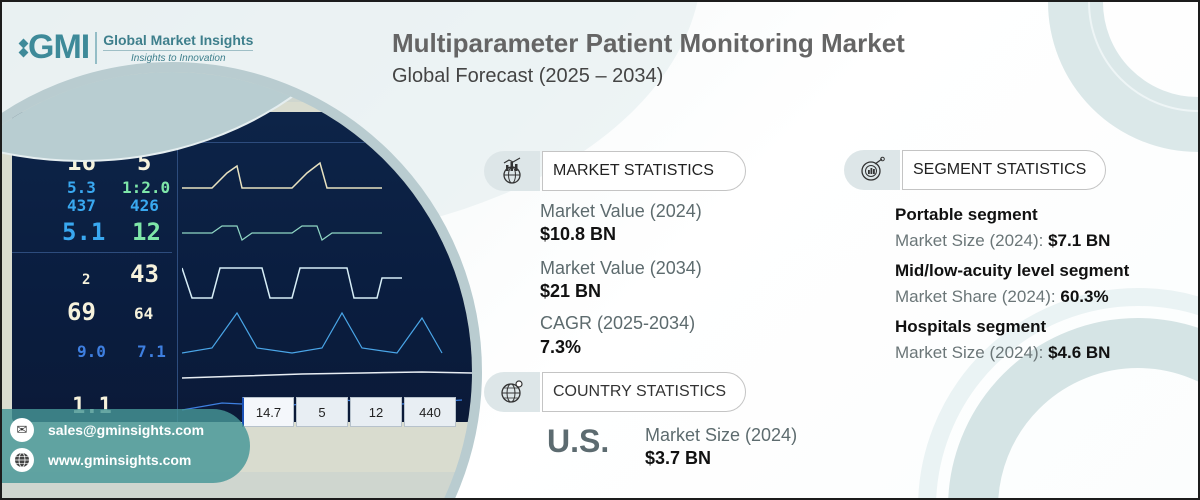 Image resolution: width=1200 pixels, height=500 pixels. I want to click on segment-stat-value: 60.3%, so click(1084, 296).